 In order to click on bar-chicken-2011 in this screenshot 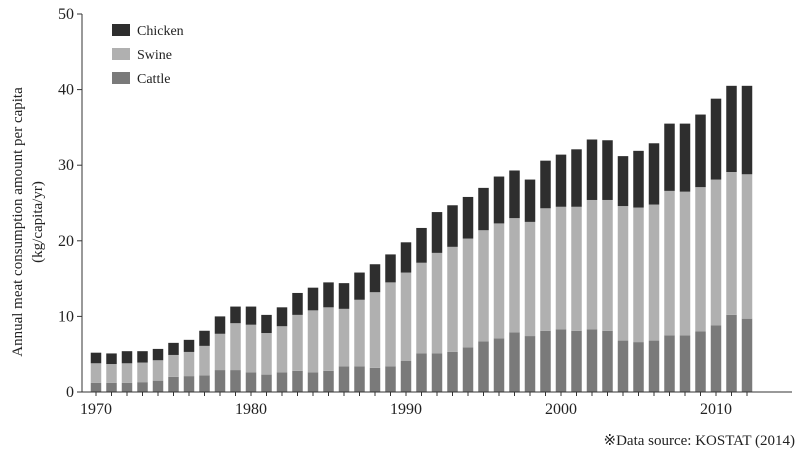, I will do `click(731, 128)`.